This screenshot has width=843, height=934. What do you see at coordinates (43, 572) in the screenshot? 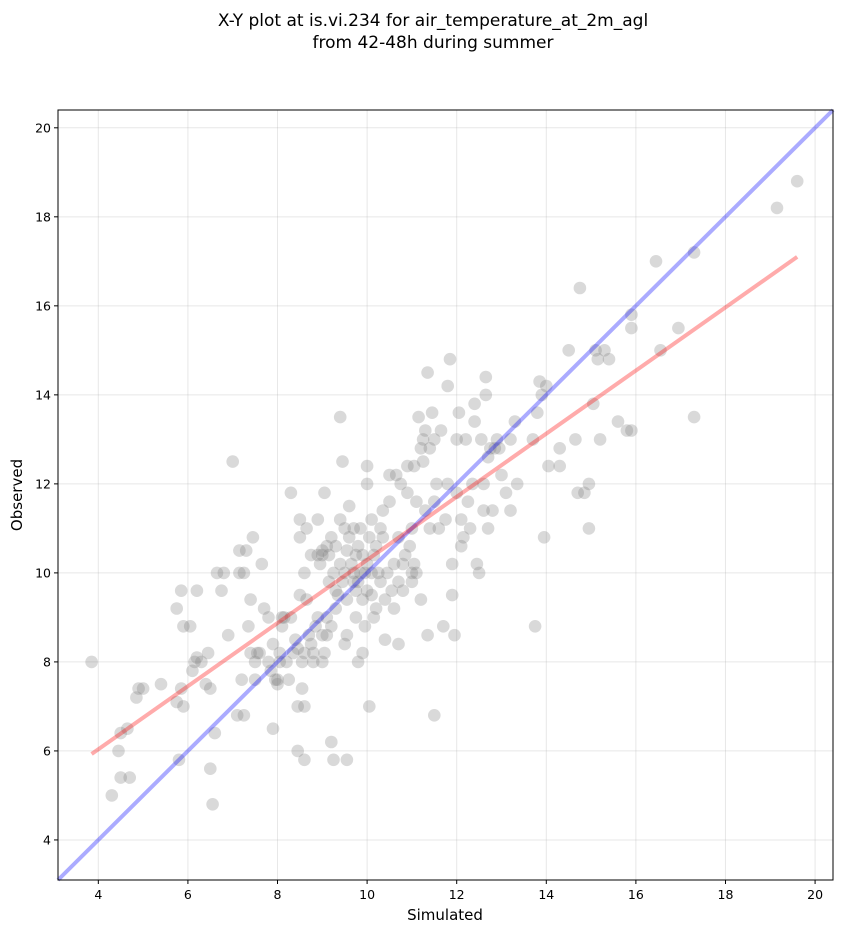
I see `y-tick-label: 10` at bounding box center [43, 572].